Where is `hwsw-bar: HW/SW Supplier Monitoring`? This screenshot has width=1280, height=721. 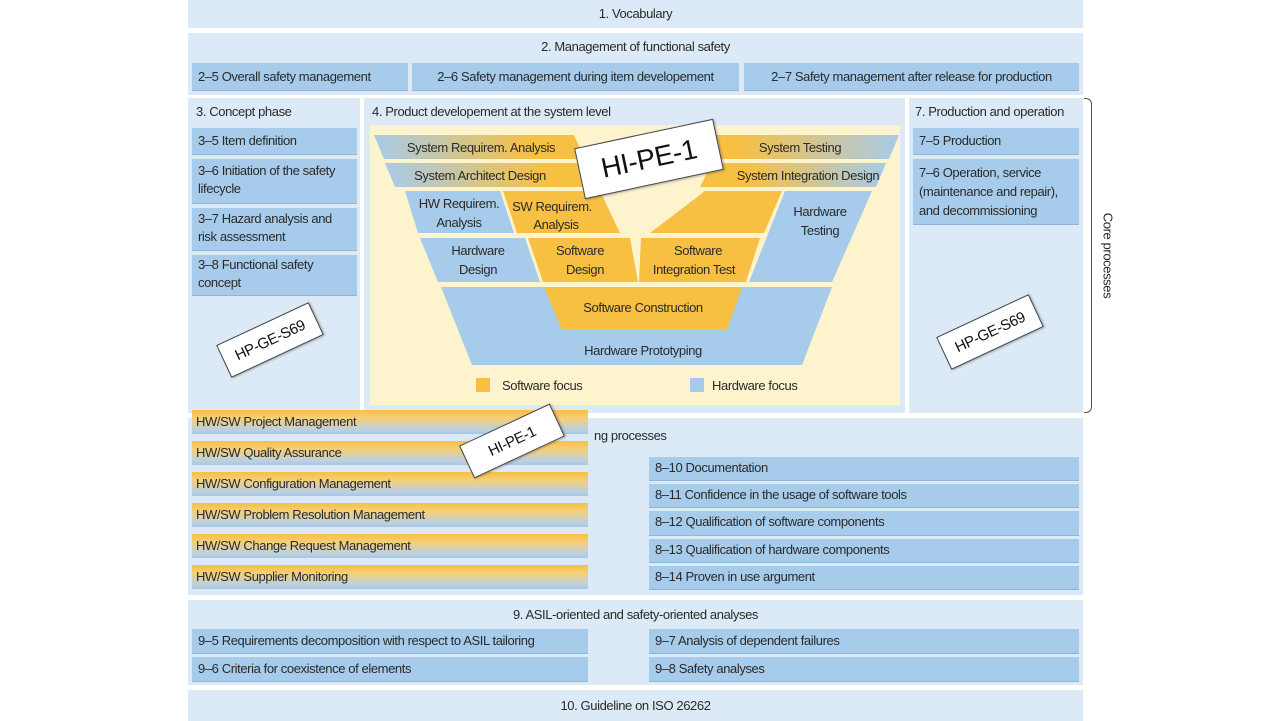 hwsw-bar: HW/SW Supplier Monitoring is located at coordinates (390, 577).